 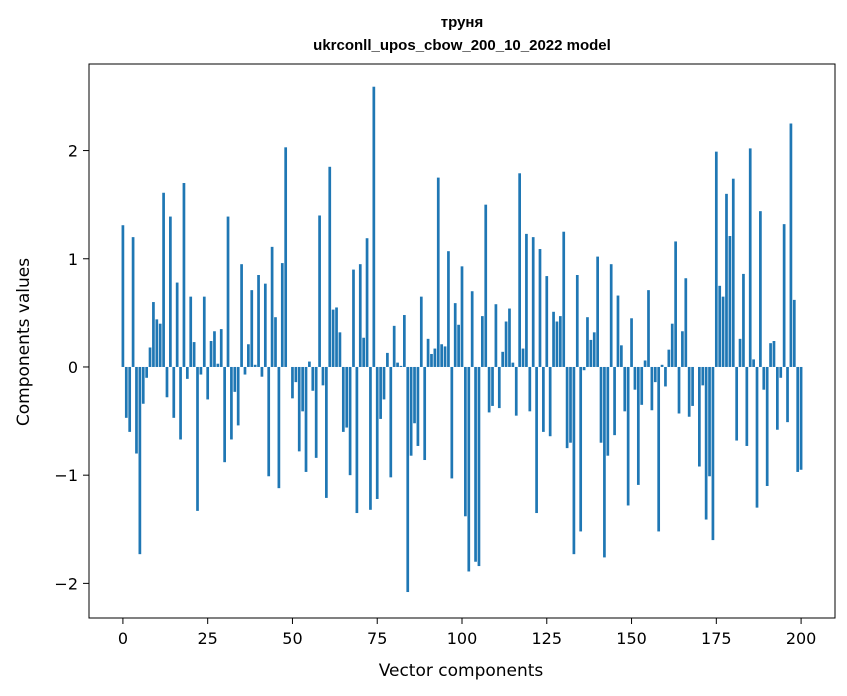 I want to click on chart-subtitle: ukrconll_upos_cbow_200_10_2022 model, so click(x=462, y=45).